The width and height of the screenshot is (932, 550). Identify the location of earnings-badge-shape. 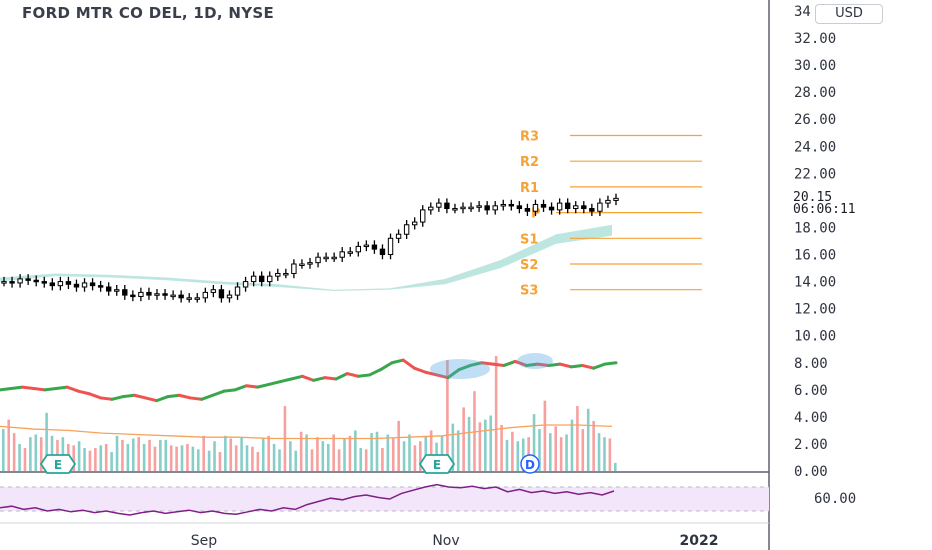
(58, 464).